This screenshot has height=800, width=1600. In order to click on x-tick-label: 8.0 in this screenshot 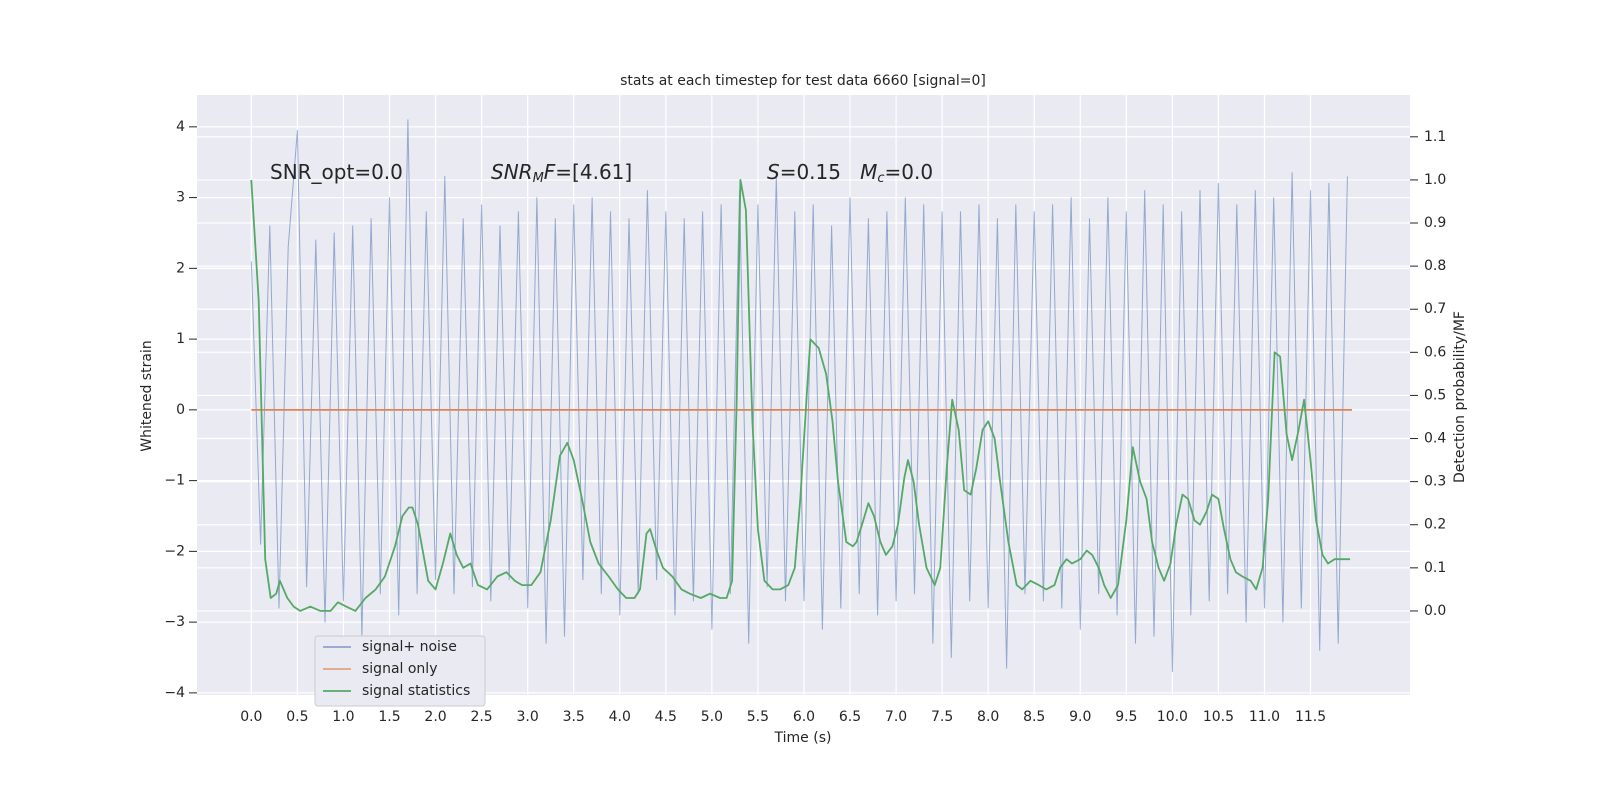, I will do `click(988, 717)`.